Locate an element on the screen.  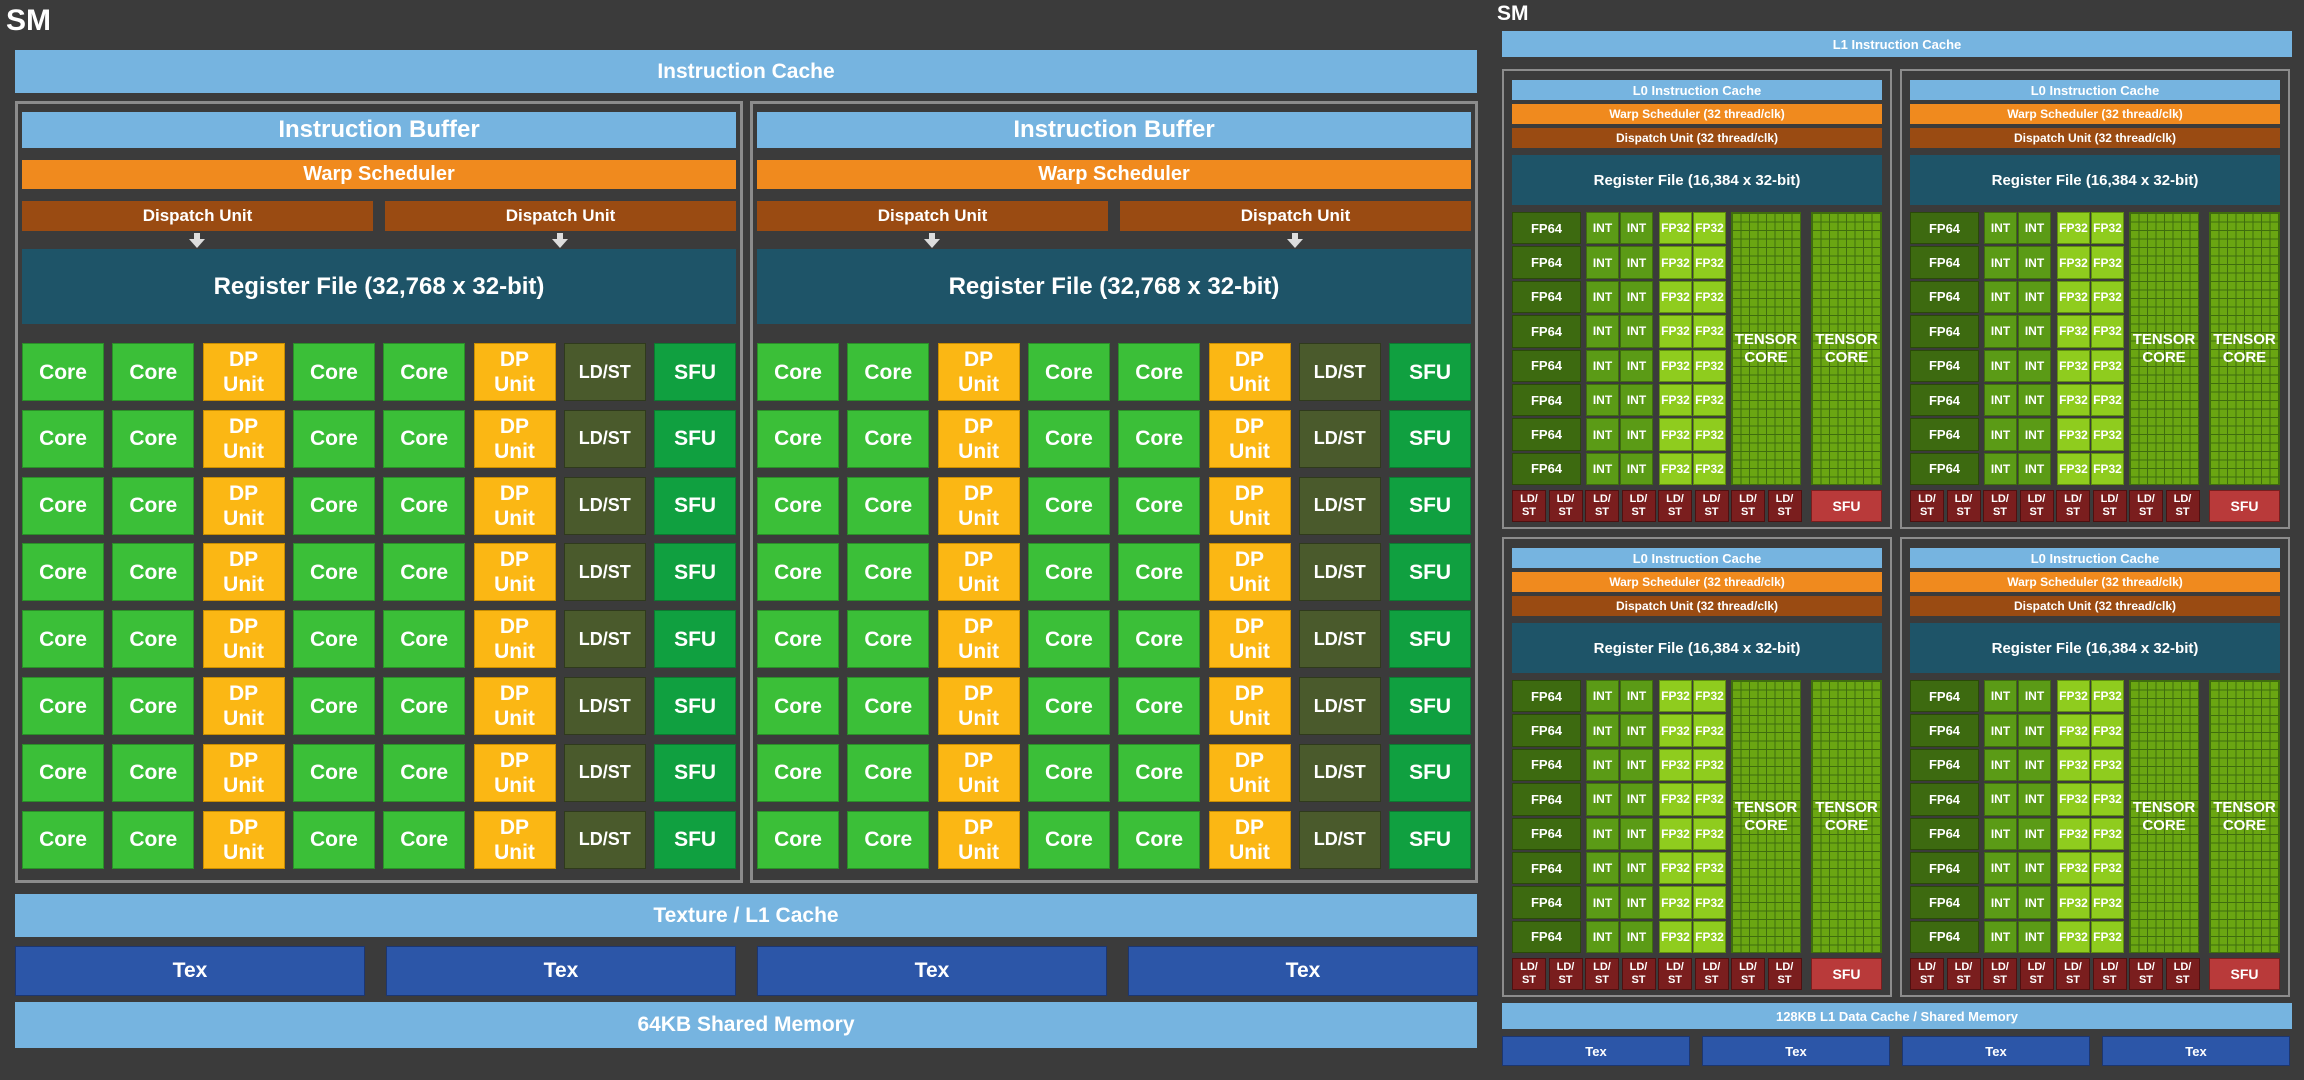
right-l1-instruction-cache: L1 Instruction Cache is located at coordinates (1897, 44).